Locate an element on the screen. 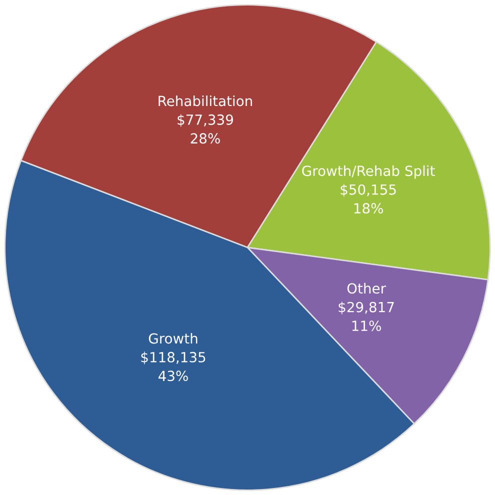 This screenshot has height=495, width=495. slice-label: Growth is located at coordinates (173, 338).